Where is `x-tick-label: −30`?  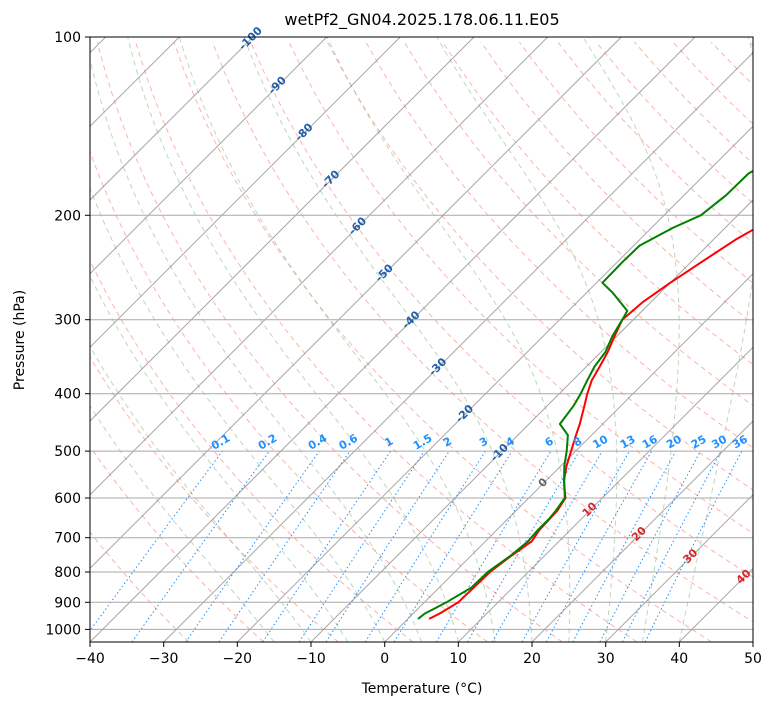 x-tick-label: −30 is located at coordinates (164, 659).